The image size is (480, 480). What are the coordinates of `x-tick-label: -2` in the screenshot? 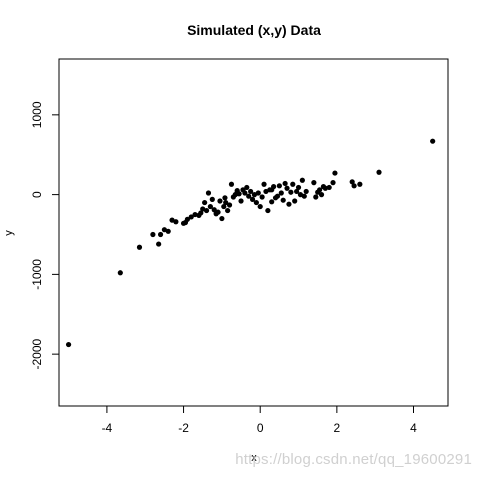 It's located at (183, 428).